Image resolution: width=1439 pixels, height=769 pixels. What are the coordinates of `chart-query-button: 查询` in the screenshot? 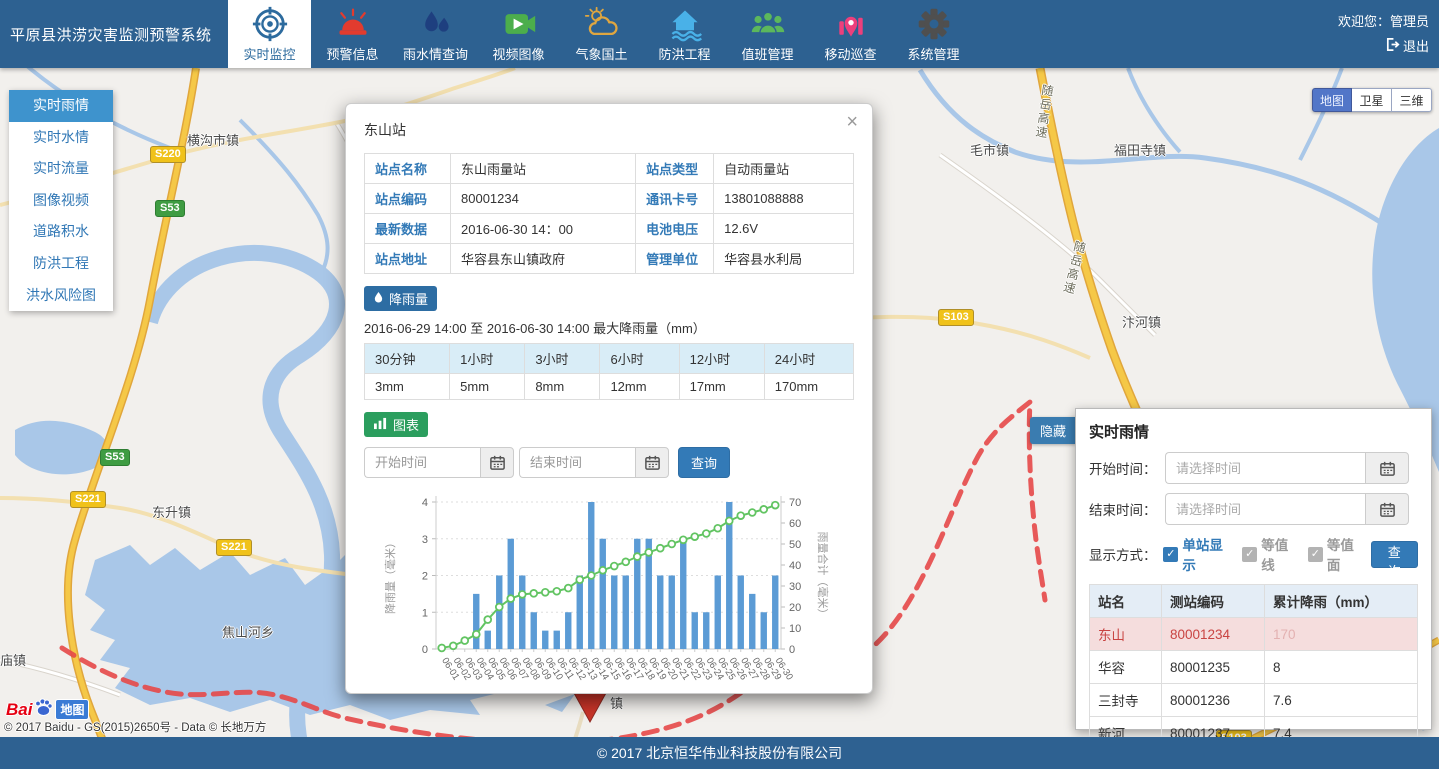 It's located at (704, 462).